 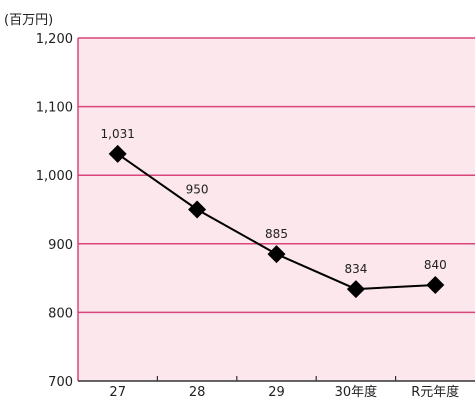 What do you see at coordinates (54, 108) in the screenshot?
I see `y-tick-label: 1,100` at bounding box center [54, 108].